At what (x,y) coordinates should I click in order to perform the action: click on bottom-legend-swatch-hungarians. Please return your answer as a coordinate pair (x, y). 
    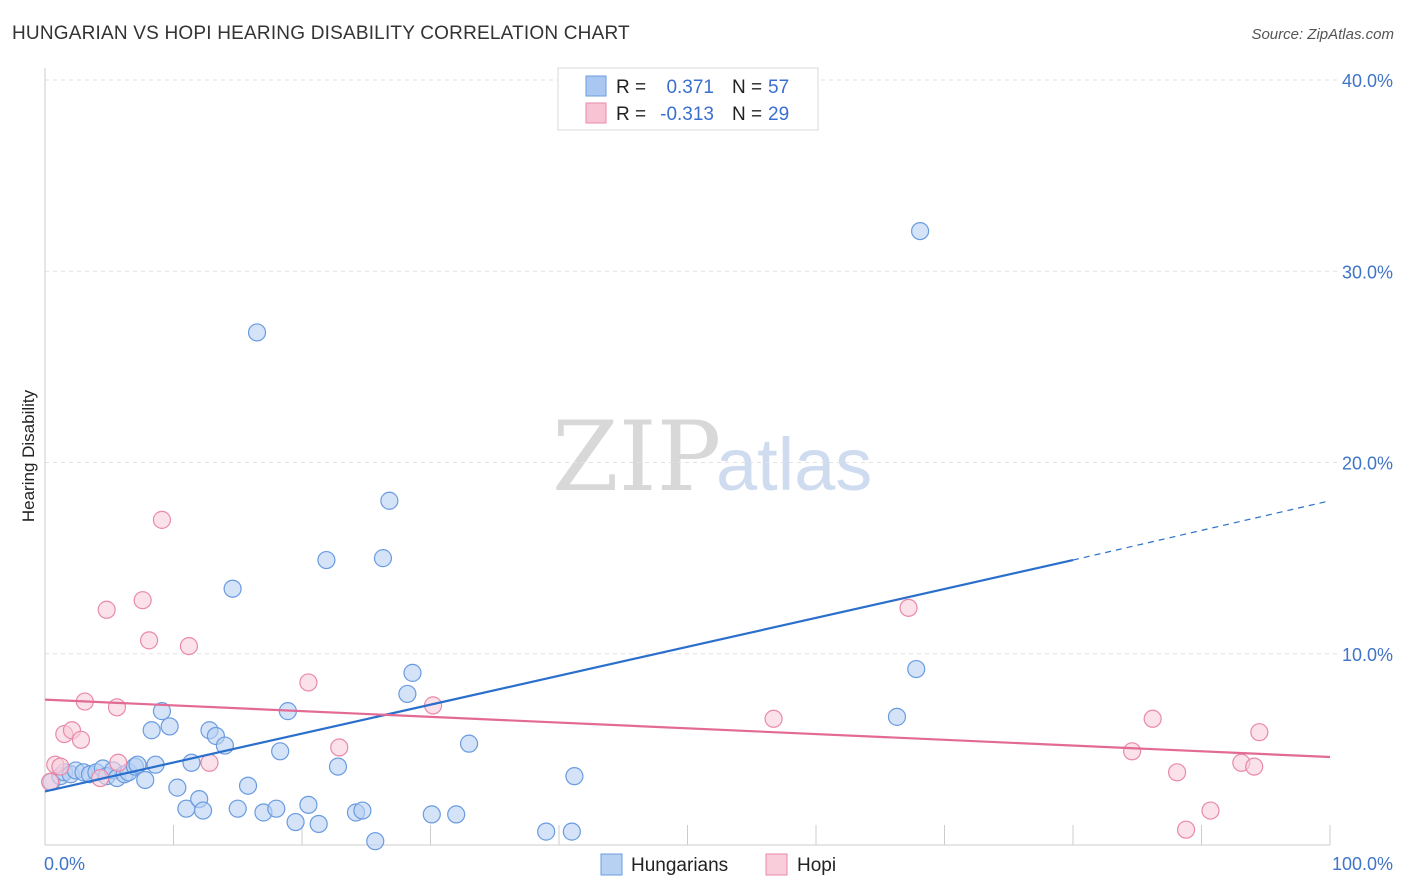
    Looking at the image, I should click on (611, 864).